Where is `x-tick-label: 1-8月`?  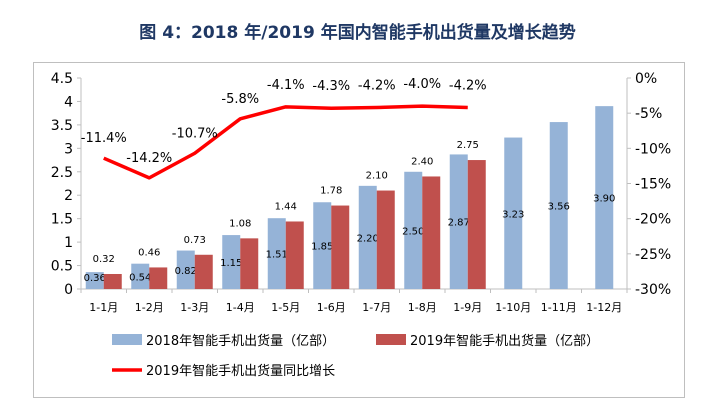
x-tick-label: 1-8月 is located at coordinates (422, 307).